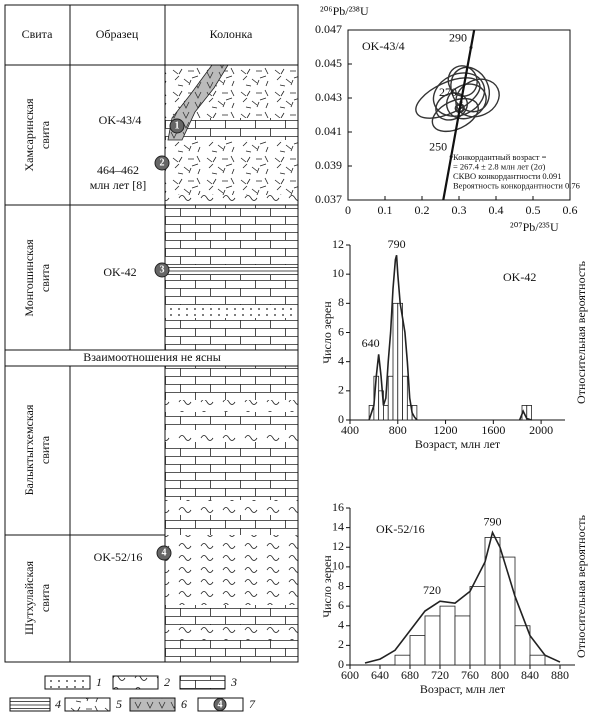 Image resolution: width=598 pixels, height=719 pixels. I want to click on x-tick-label: 0.1, so click(385, 210).